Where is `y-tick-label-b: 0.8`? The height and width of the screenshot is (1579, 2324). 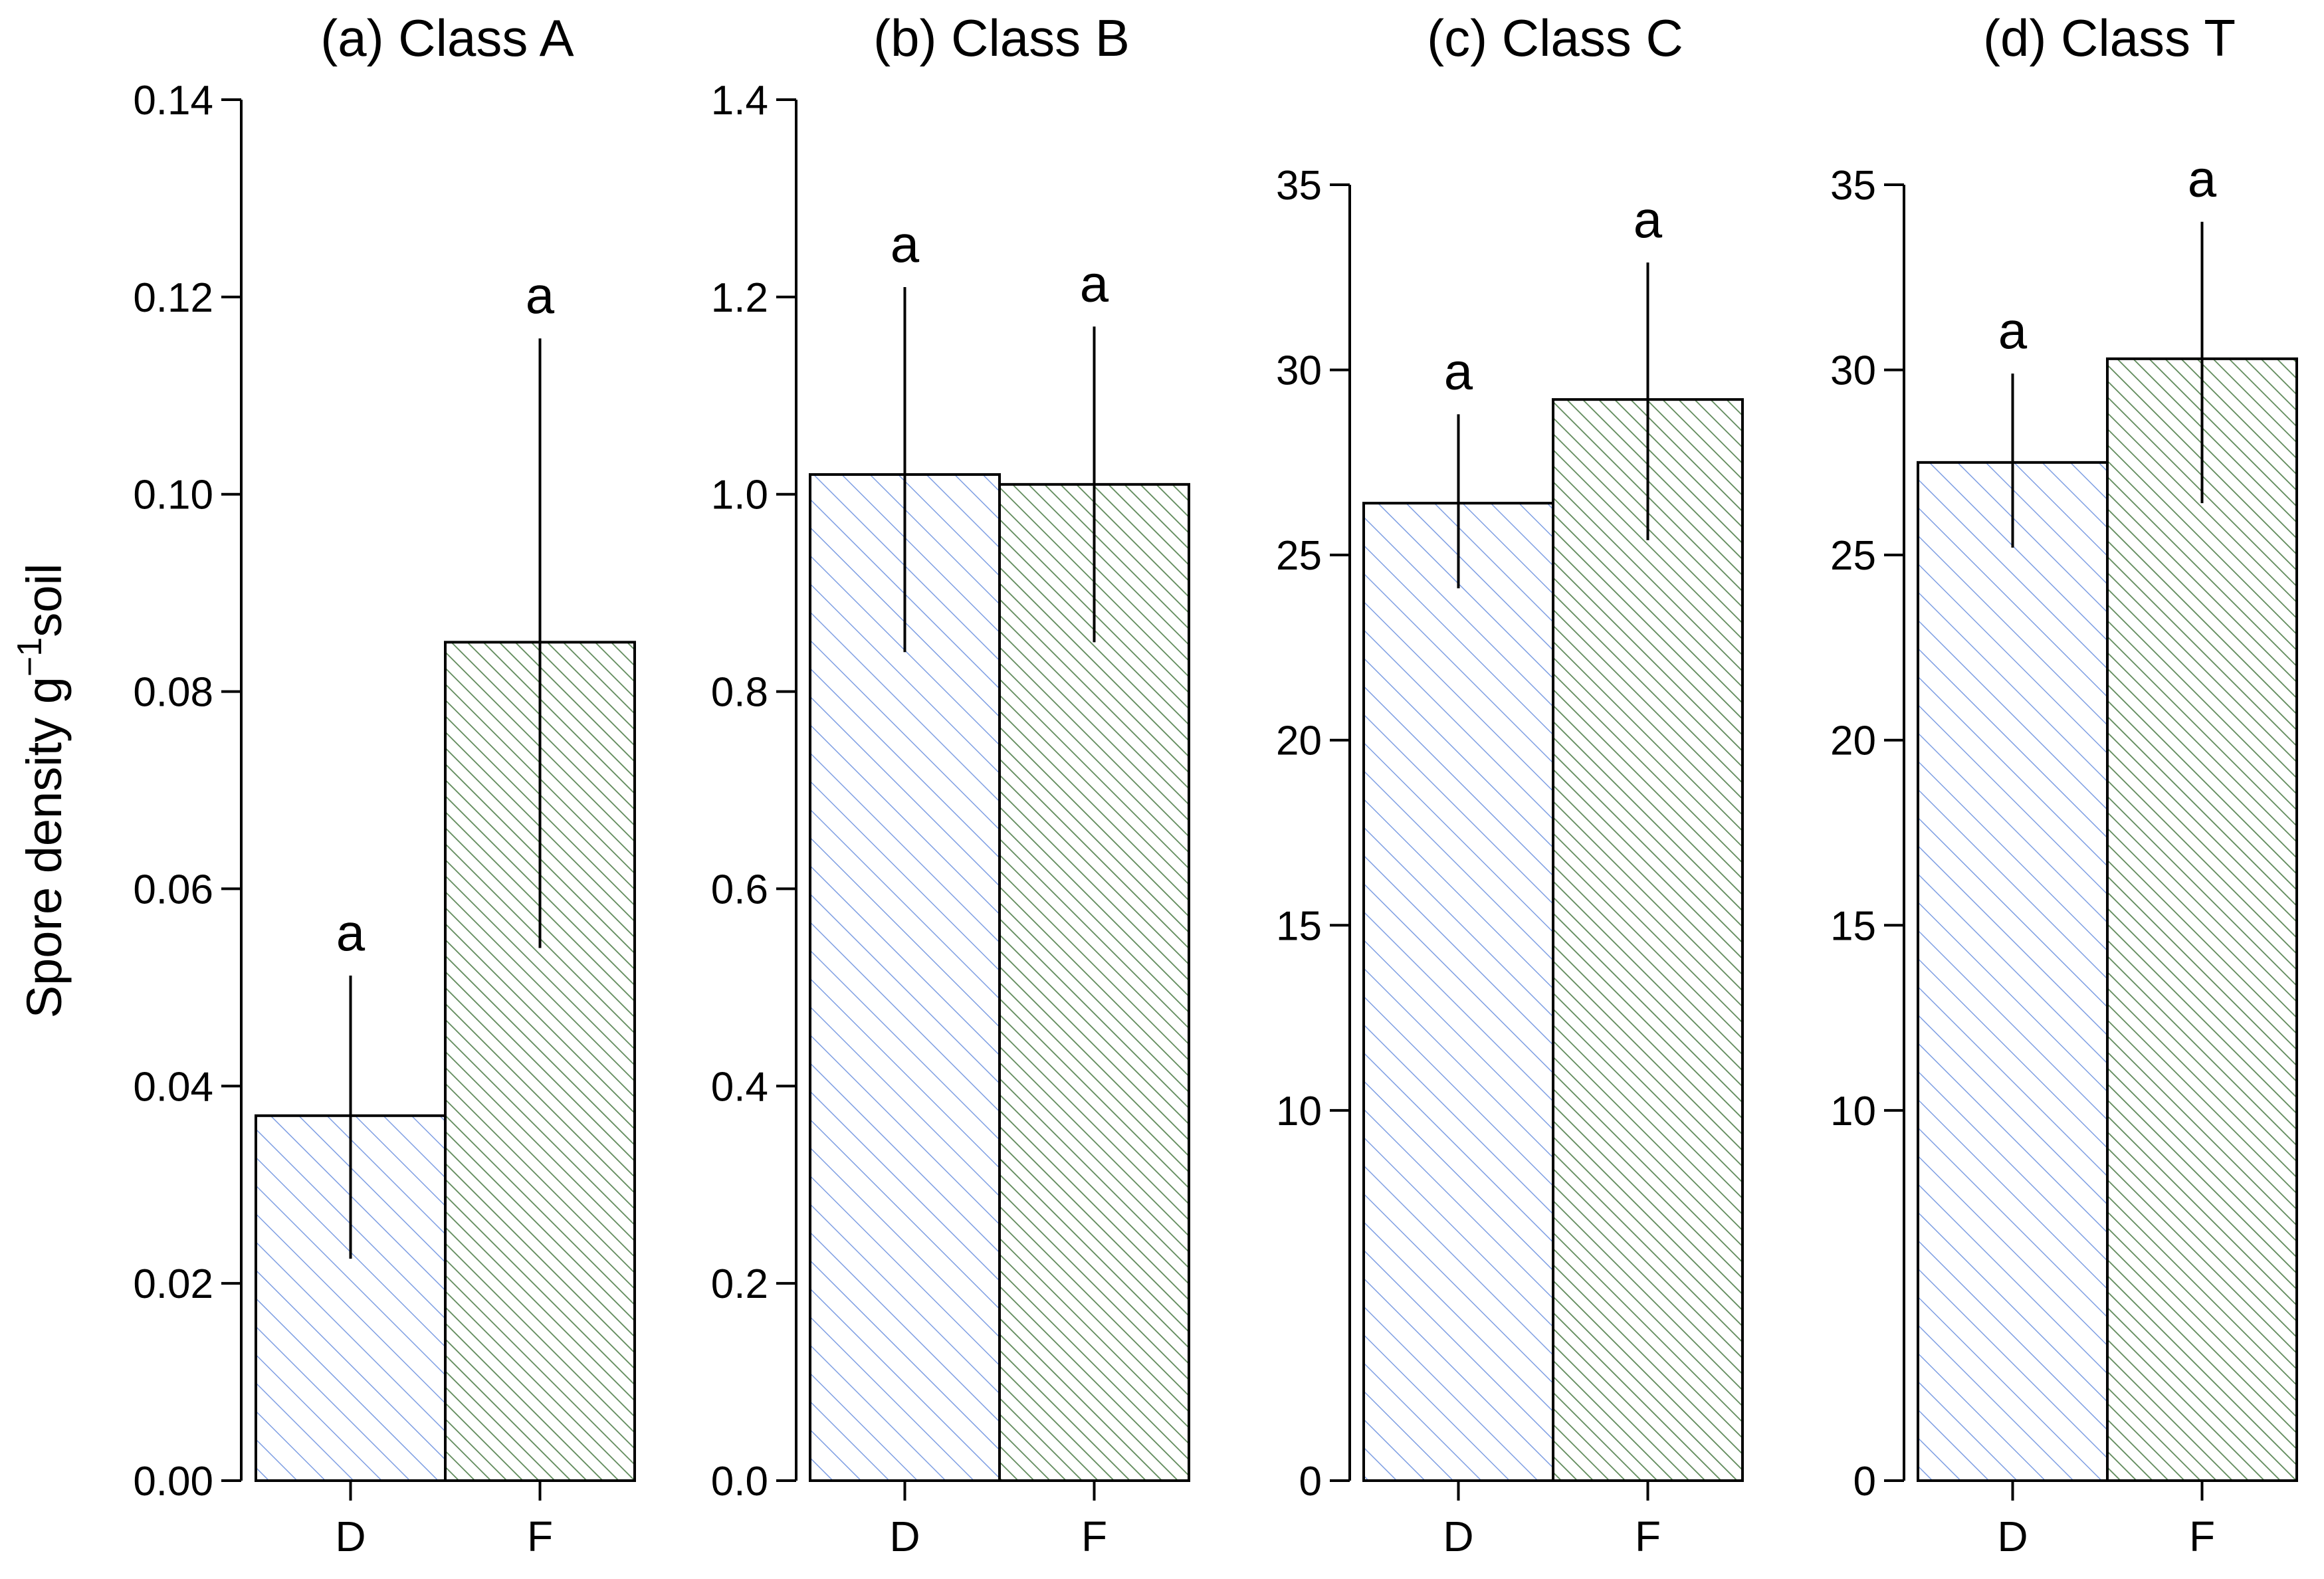 y-tick-label-b: 0.8 is located at coordinates (739, 693).